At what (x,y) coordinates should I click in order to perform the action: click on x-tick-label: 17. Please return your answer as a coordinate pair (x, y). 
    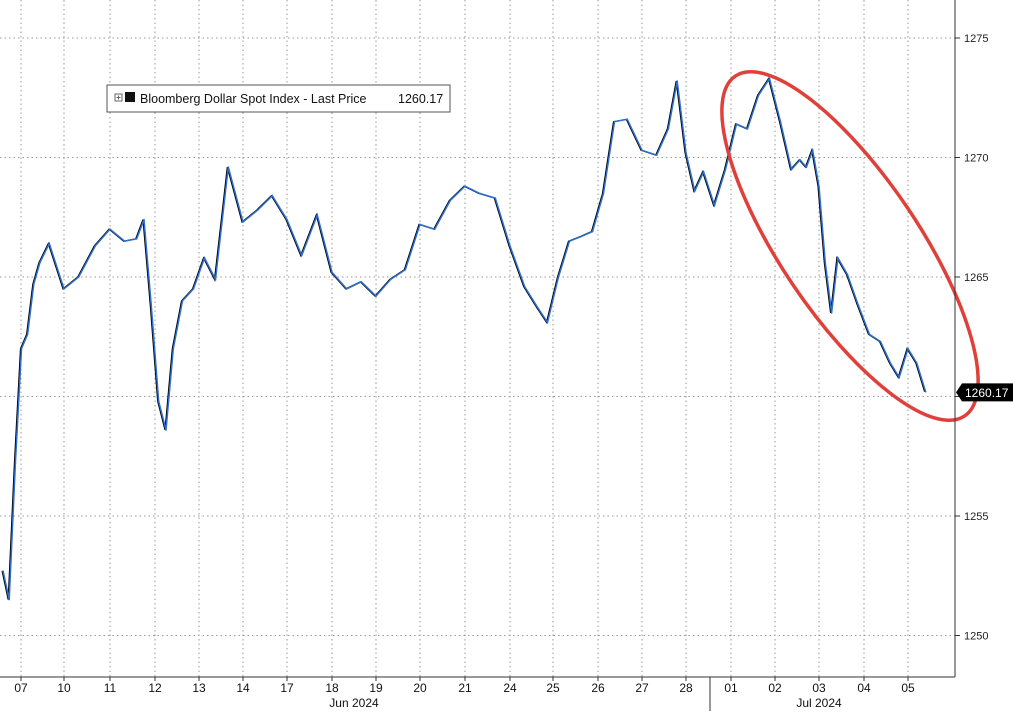
    Looking at the image, I should click on (287, 688).